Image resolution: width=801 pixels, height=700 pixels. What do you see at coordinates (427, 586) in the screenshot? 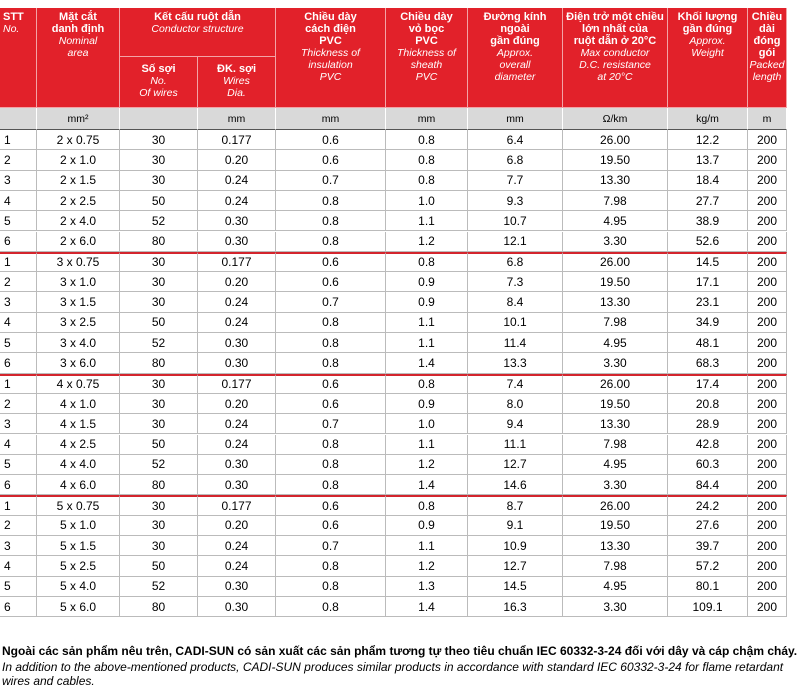
I see `table-cell: 1.3` at bounding box center [427, 586].